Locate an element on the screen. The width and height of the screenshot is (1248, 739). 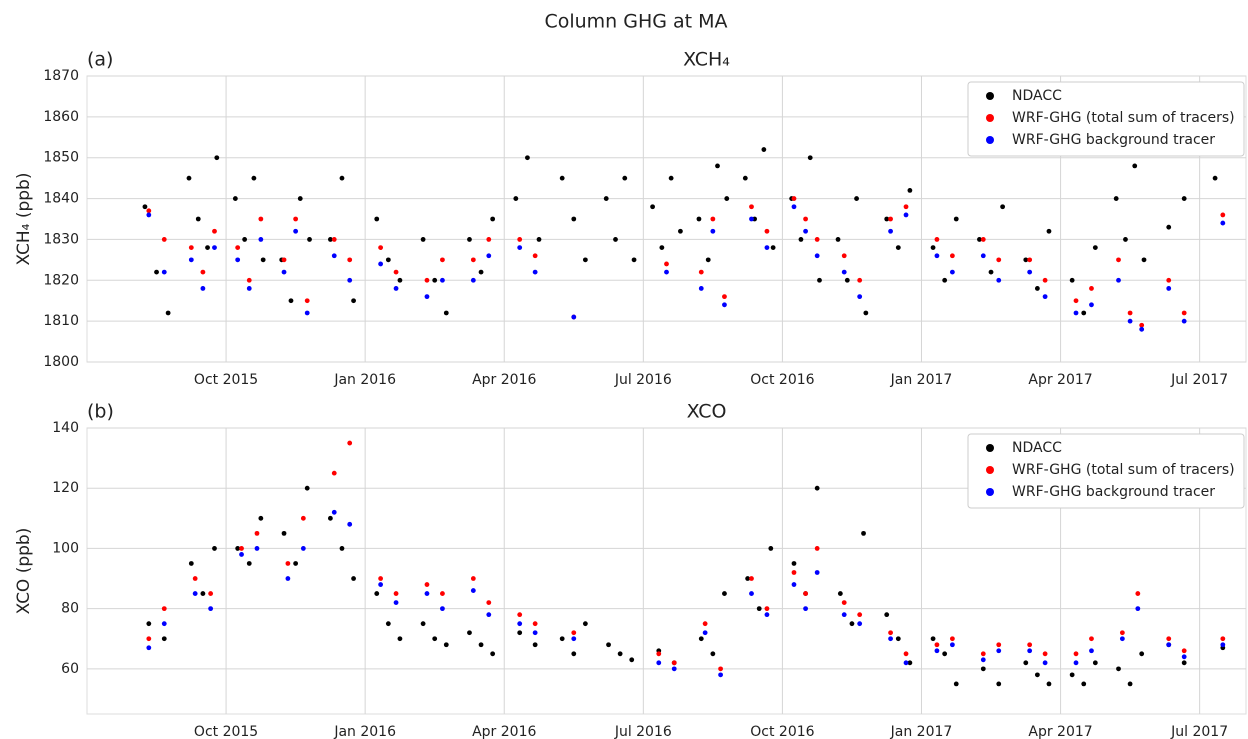
y-tick-label: 1800 is located at coordinates (61, 362).